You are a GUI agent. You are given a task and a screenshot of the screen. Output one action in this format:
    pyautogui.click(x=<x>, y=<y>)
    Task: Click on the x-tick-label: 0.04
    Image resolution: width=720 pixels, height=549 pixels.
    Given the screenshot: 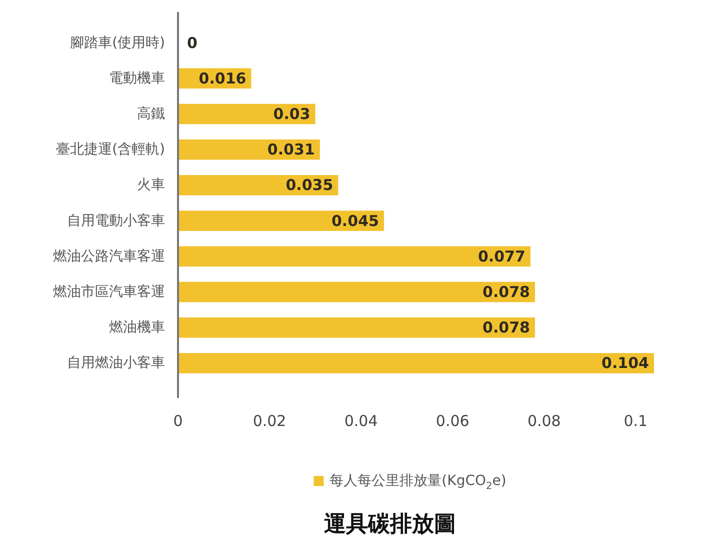 What is the action you would take?
    pyautogui.click(x=361, y=421)
    